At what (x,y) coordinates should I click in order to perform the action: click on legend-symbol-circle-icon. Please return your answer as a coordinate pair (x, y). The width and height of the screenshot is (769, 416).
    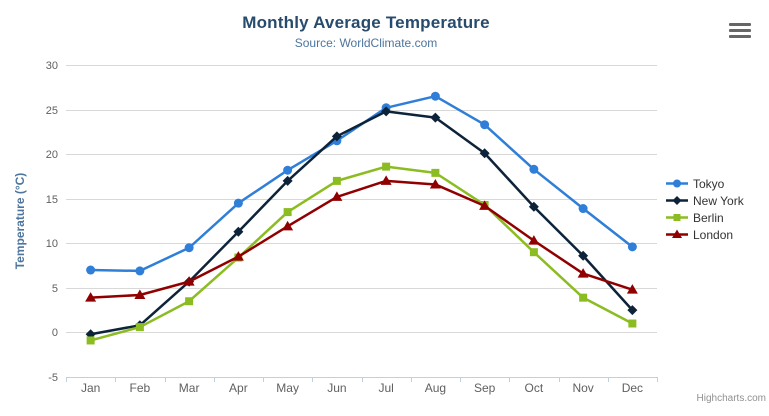
    Looking at the image, I should click on (677, 183).